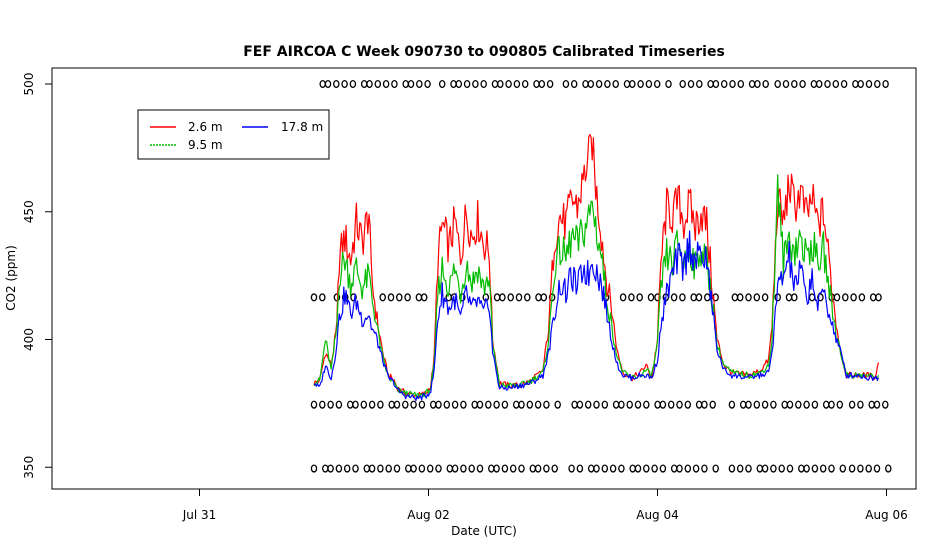  I want to click on y-tick-label: 500, so click(29, 84).